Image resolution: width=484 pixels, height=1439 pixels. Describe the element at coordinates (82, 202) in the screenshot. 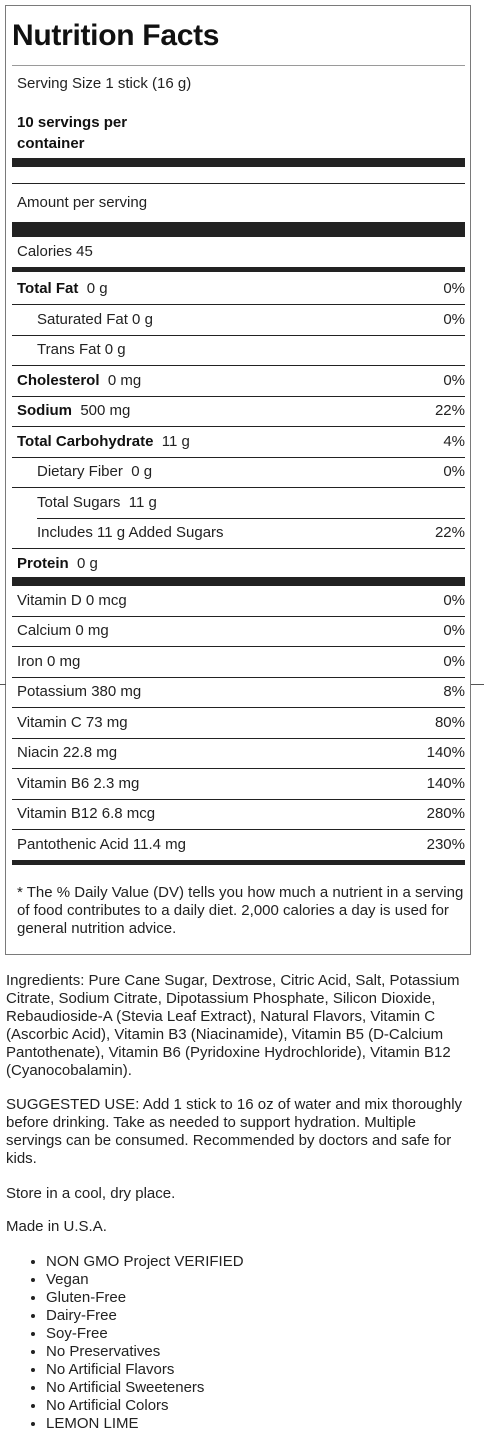

I see `amount-per-serving: Amount per serving` at that location.